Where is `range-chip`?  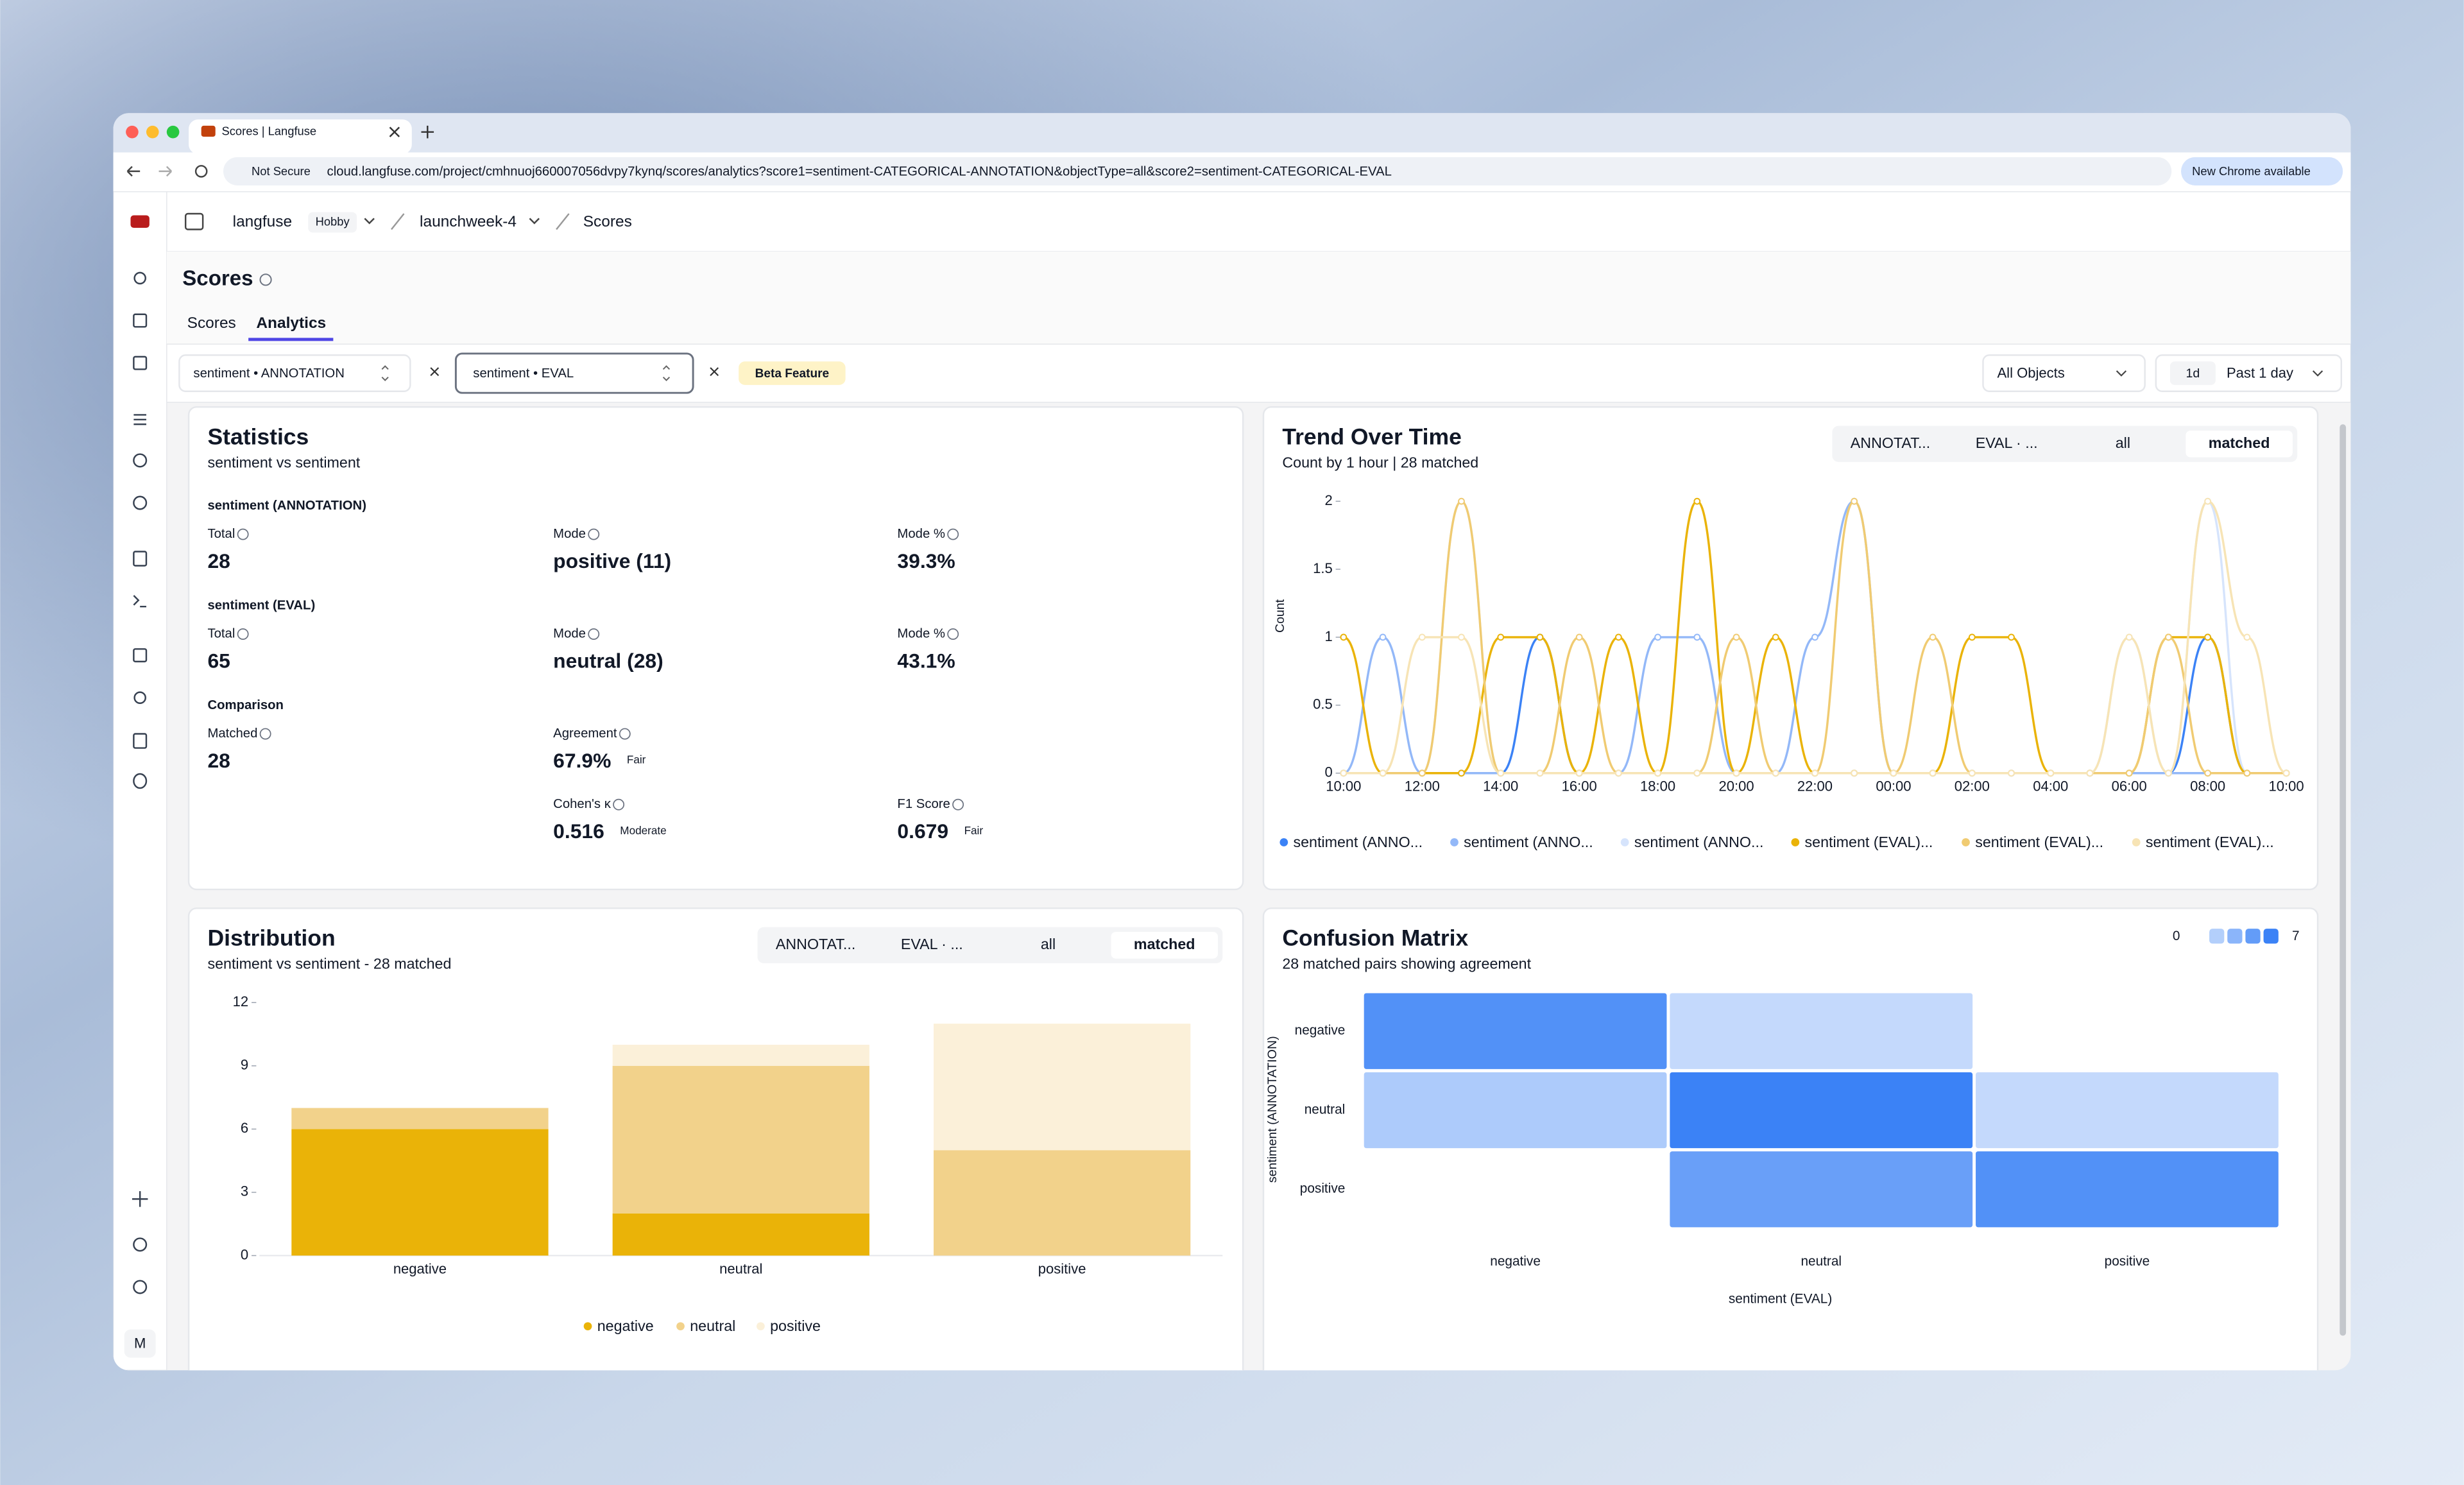 range-chip is located at coordinates (2193, 373).